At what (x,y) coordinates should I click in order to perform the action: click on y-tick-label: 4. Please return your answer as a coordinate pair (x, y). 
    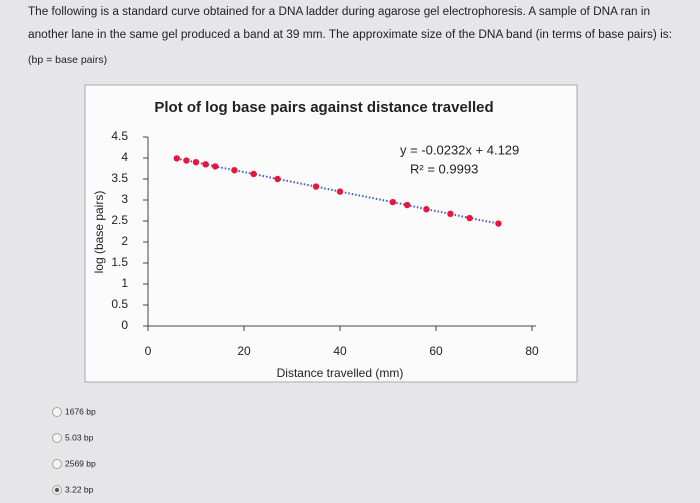
    Looking at the image, I should click on (124, 157).